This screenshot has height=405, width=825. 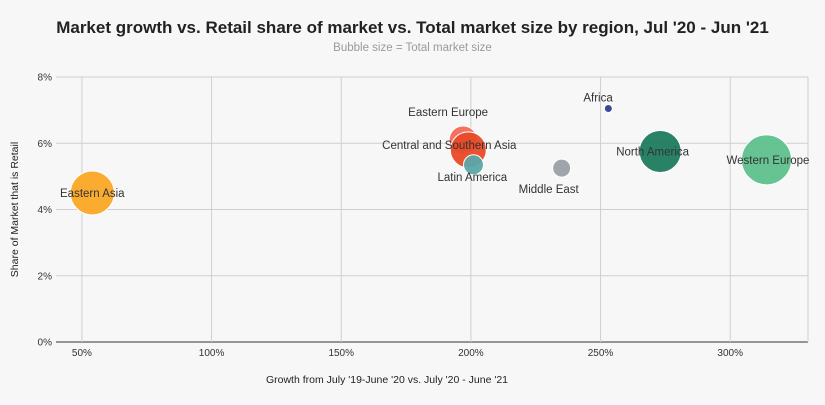 I want to click on x-tick-label: 50%, so click(x=82, y=353).